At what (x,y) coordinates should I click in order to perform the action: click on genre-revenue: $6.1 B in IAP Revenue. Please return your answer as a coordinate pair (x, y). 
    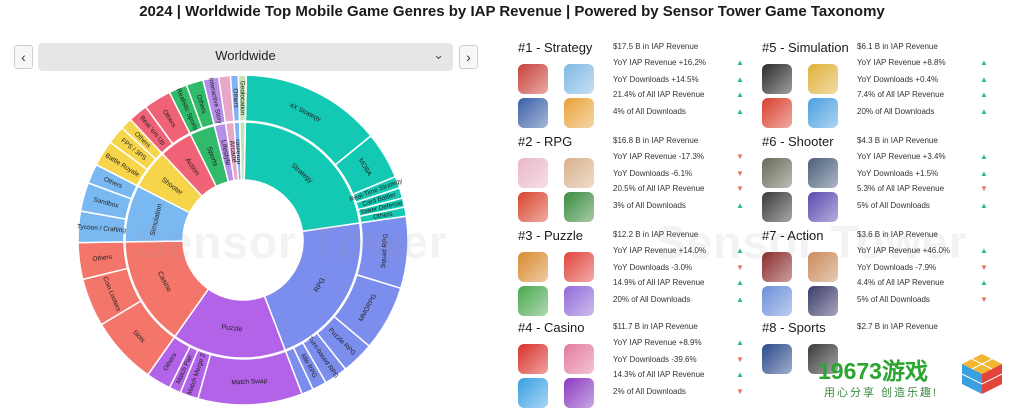
    Looking at the image, I should click on (897, 46).